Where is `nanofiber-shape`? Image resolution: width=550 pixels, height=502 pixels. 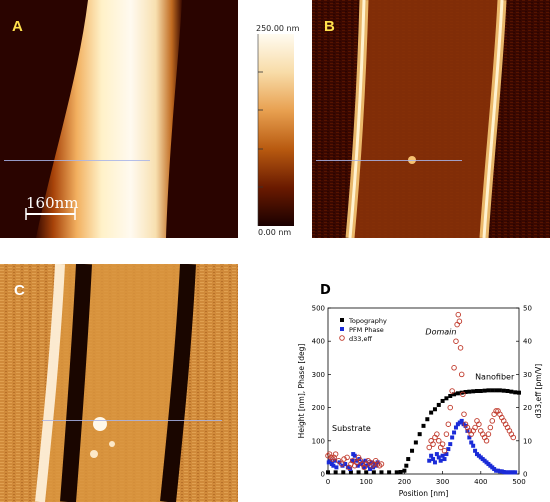 nanofiber-shape is located at coordinates (109, 119).